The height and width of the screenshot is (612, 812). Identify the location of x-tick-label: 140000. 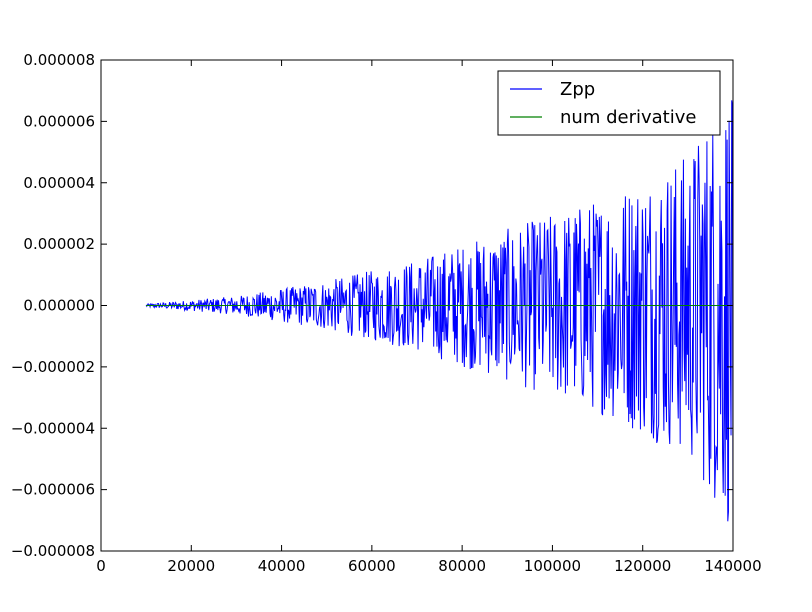
(732, 566).